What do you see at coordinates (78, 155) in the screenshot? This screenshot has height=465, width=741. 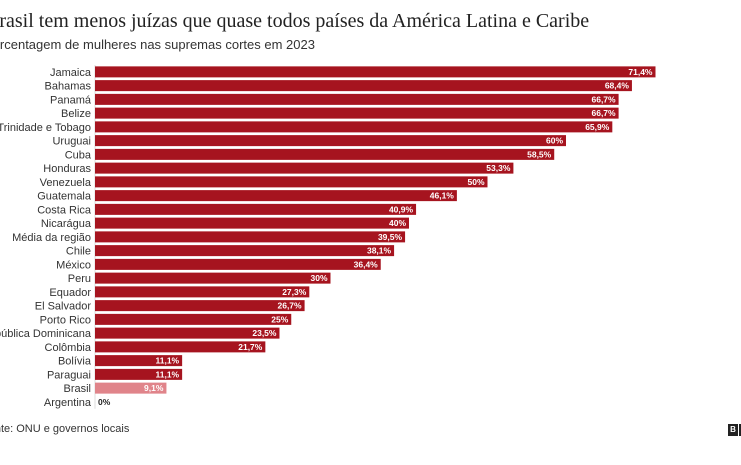 I see `category-label: Cuba` at bounding box center [78, 155].